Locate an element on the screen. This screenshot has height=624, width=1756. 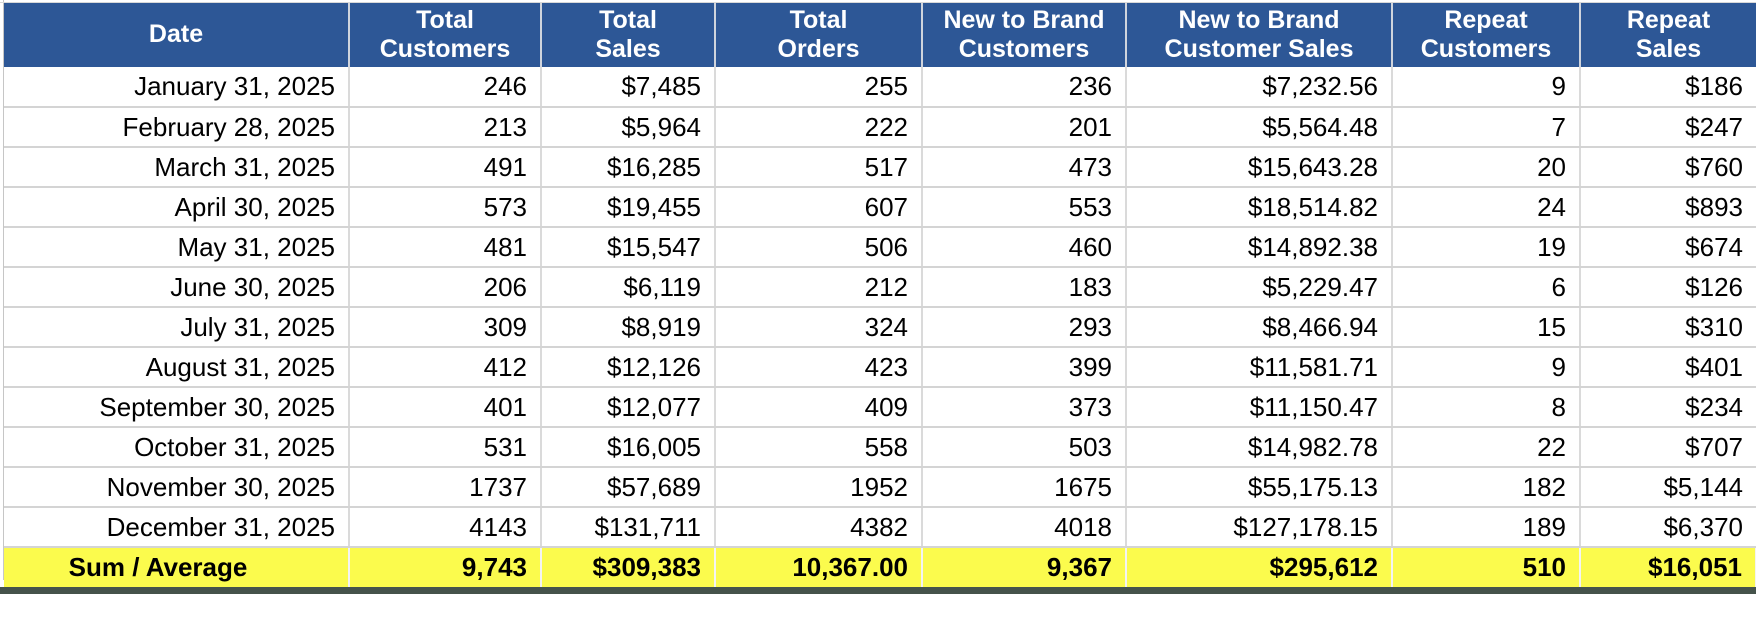
cell-total-customers: 4143 is located at coordinates (445, 527).